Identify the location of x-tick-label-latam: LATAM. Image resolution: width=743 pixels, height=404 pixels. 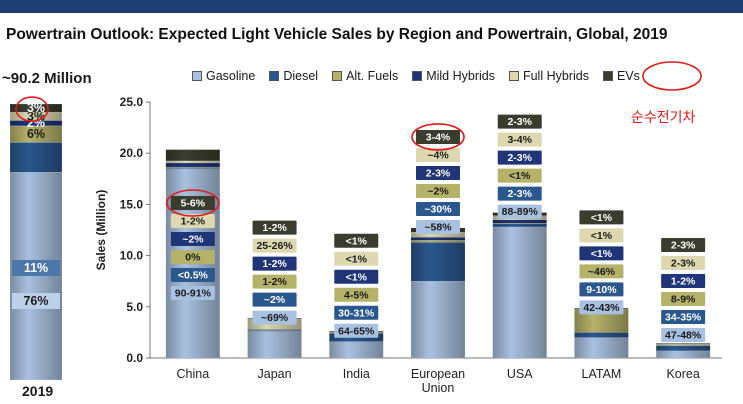
(602, 374).